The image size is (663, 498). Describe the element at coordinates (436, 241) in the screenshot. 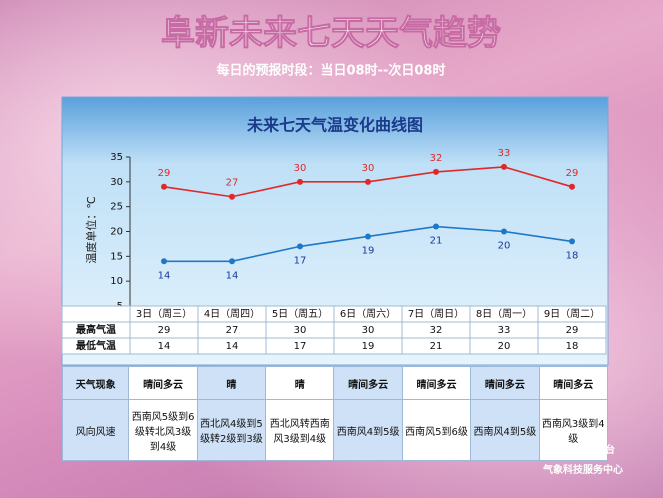

I see `data-label: 21` at that location.